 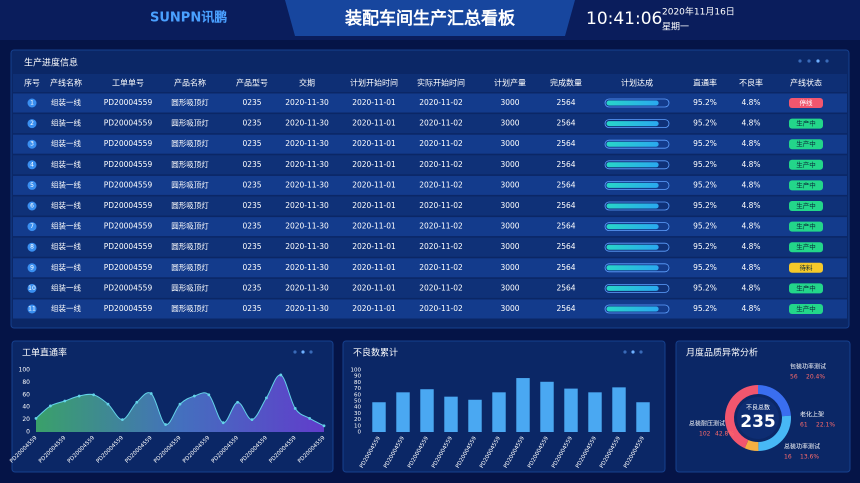 What do you see at coordinates (32, 226) in the screenshot?
I see `row-index: 7` at bounding box center [32, 226].